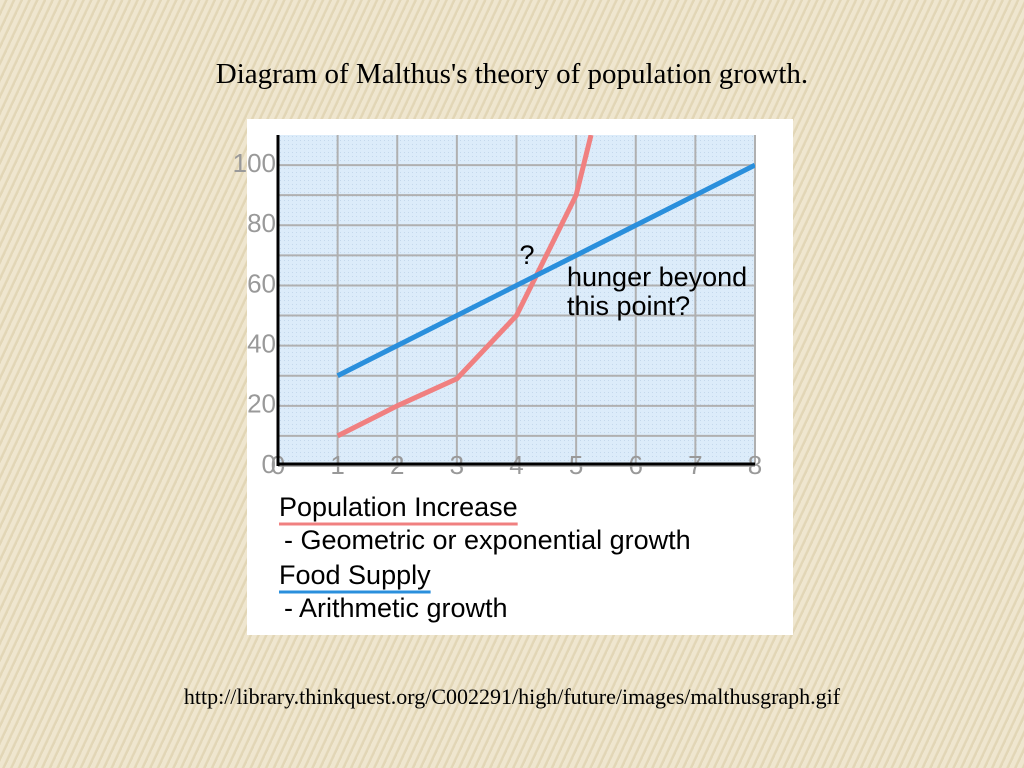 The width and height of the screenshot is (1024, 768). Describe the element at coordinates (355, 575) in the screenshot. I see `legend-label: Food Supply` at that location.